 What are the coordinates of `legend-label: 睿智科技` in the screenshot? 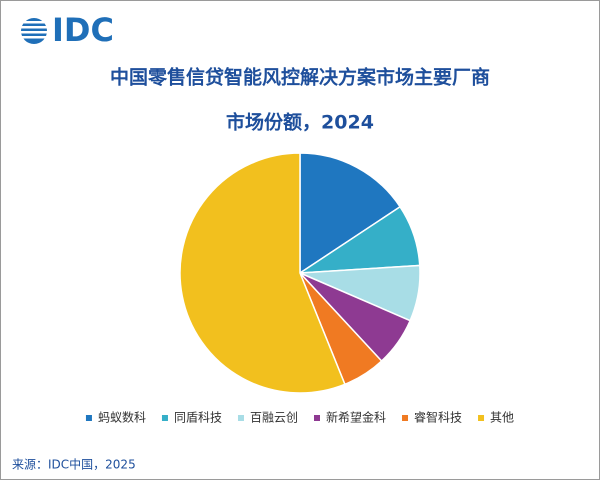 It's located at (438, 417).